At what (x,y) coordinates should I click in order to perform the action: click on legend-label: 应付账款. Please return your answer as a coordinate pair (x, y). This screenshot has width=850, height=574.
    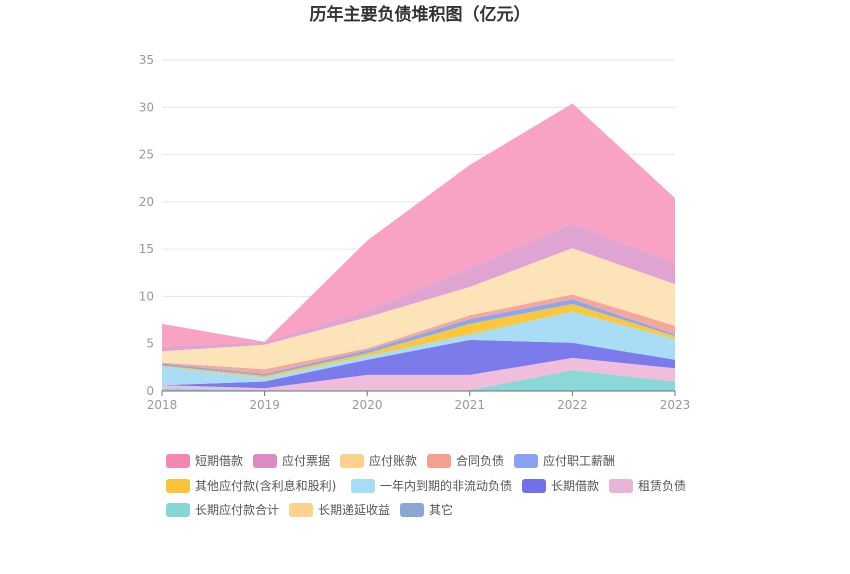
    Looking at the image, I should click on (393, 460).